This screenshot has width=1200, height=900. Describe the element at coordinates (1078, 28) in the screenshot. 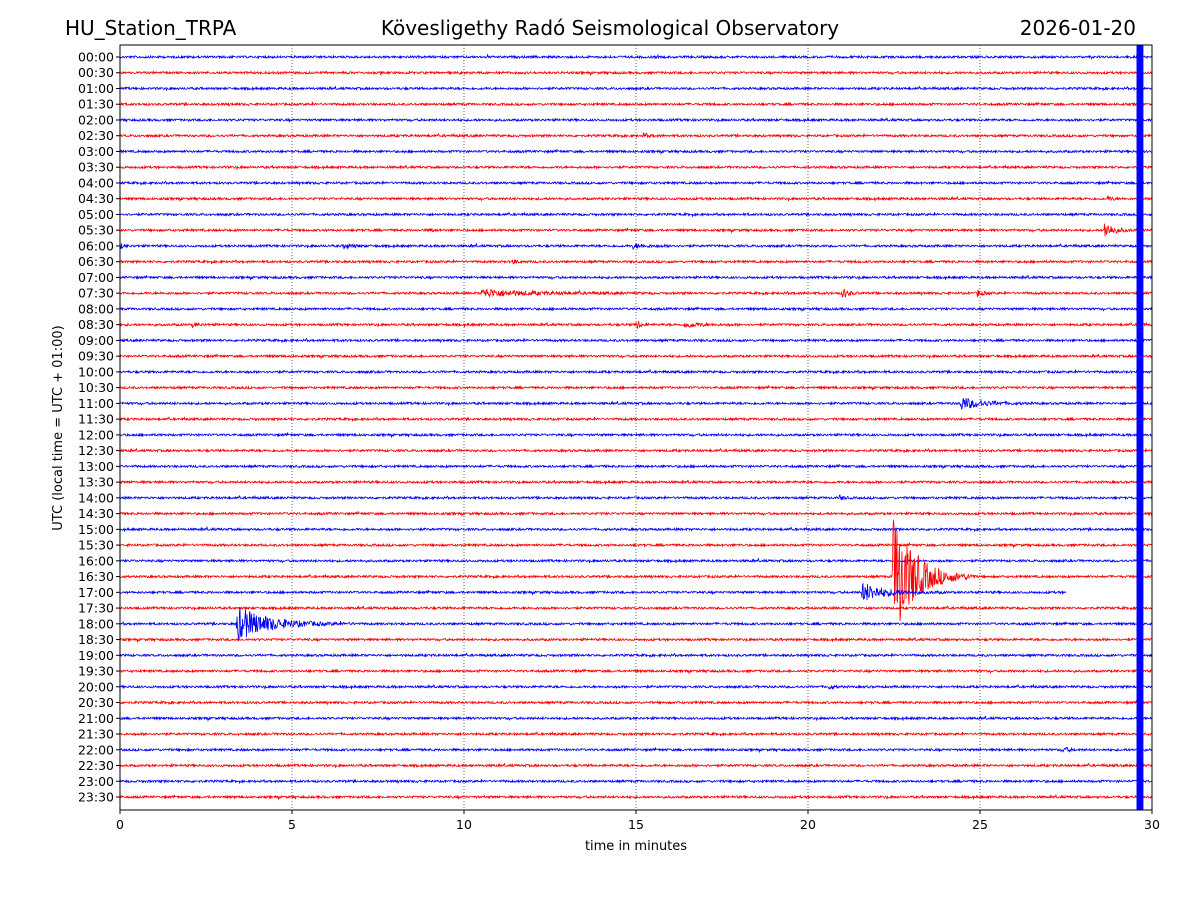

I see `date-title: 2026-01-20` at that location.